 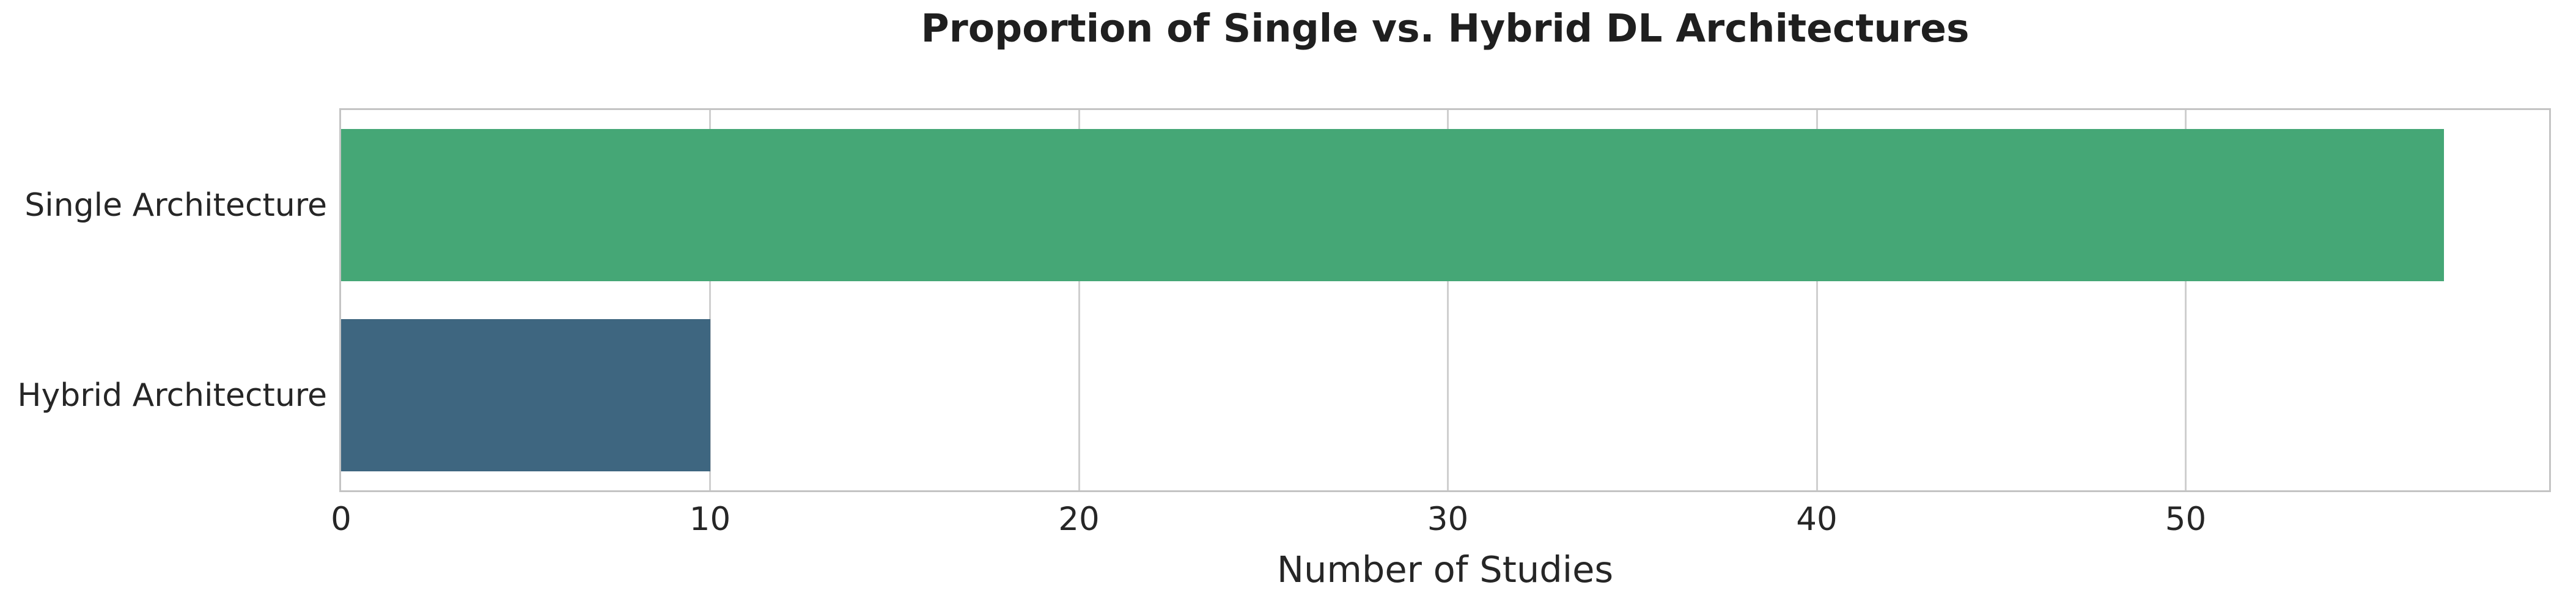 What do you see at coordinates (1817, 519) in the screenshot?
I see `x-tick-label-40: 40` at bounding box center [1817, 519].